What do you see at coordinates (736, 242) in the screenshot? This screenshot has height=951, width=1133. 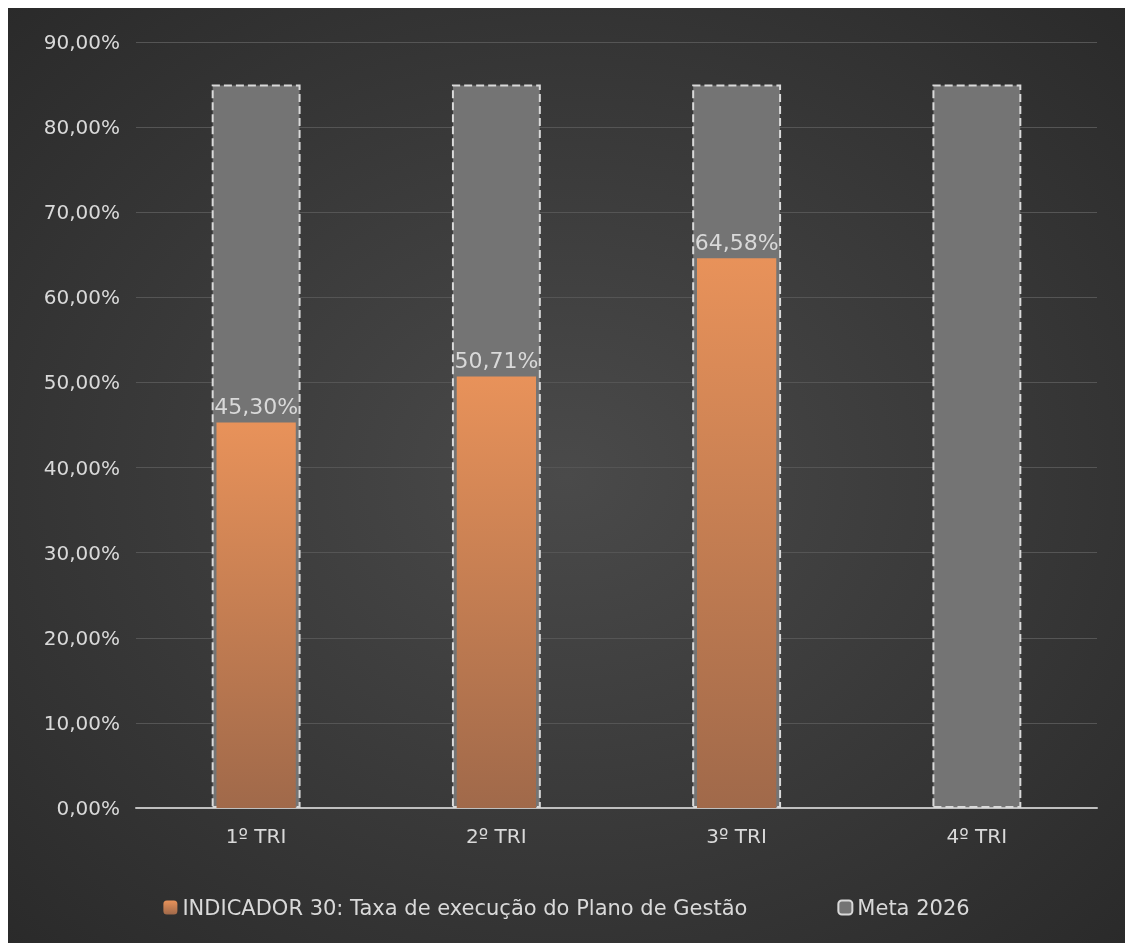 I see `data-label: 64,58%` at bounding box center [736, 242].